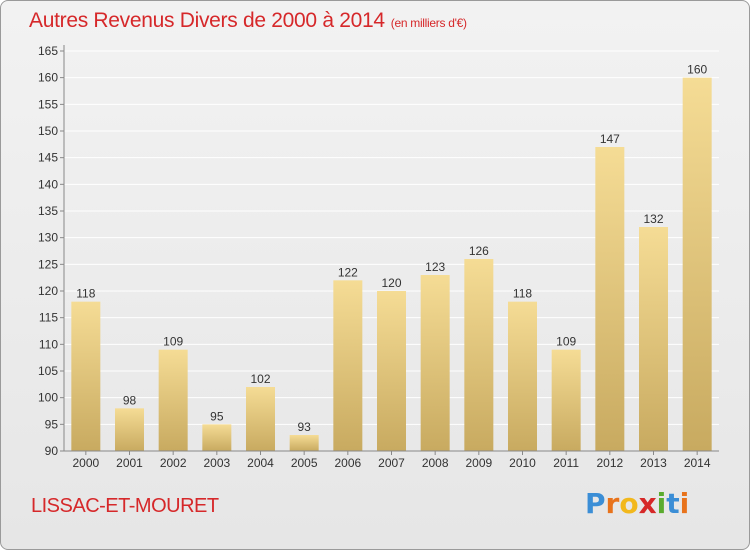 This screenshot has height=550, width=750. What do you see at coordinates (391, 463) in the screenshot?
I see `x-tick-label: 2007` at bounding box center [391, 463].